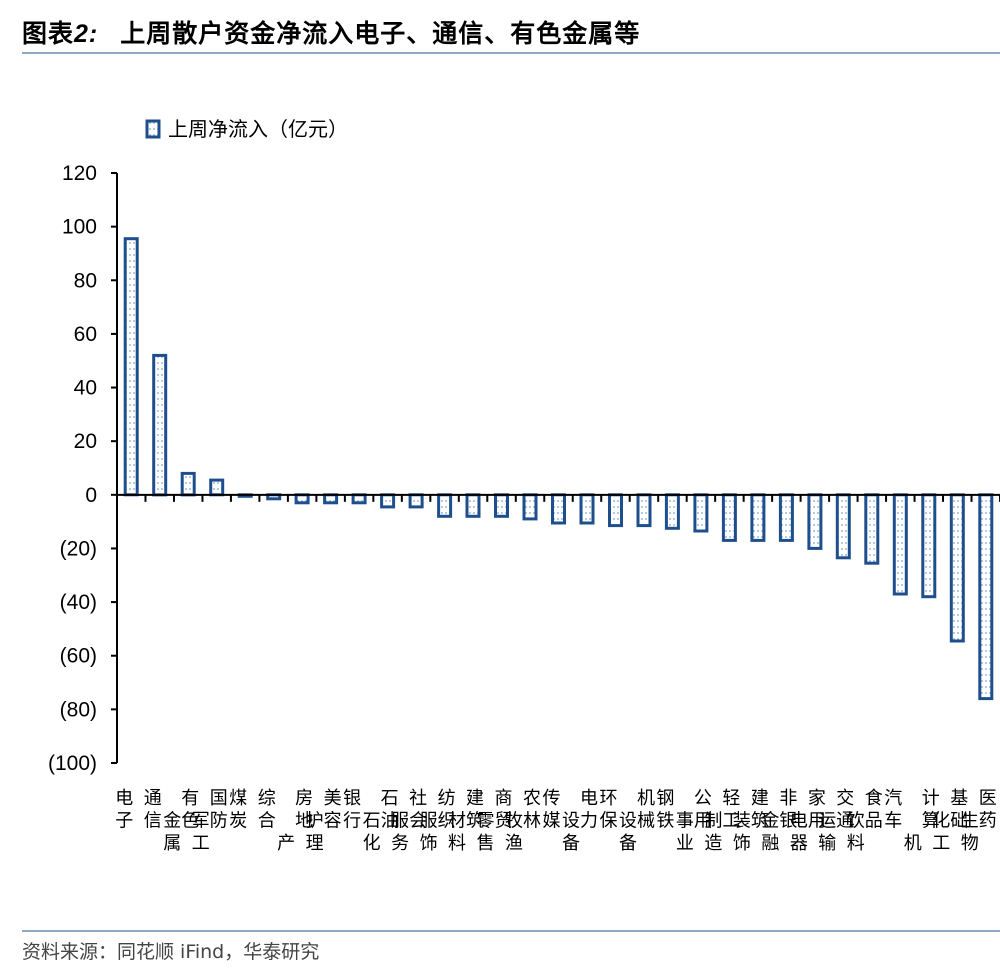 This screenshot has height=976, width=1000. What do you see at coordinates (331, 499) in the screenshot?
I see `bar-美容护理` at bounding box center [331, 499].